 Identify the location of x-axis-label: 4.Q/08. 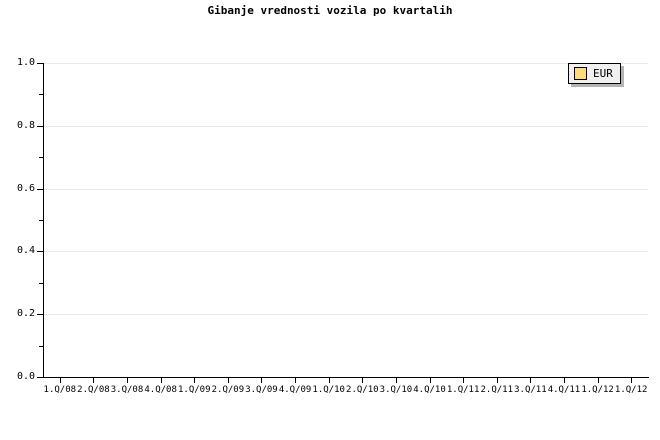
(160, 390).